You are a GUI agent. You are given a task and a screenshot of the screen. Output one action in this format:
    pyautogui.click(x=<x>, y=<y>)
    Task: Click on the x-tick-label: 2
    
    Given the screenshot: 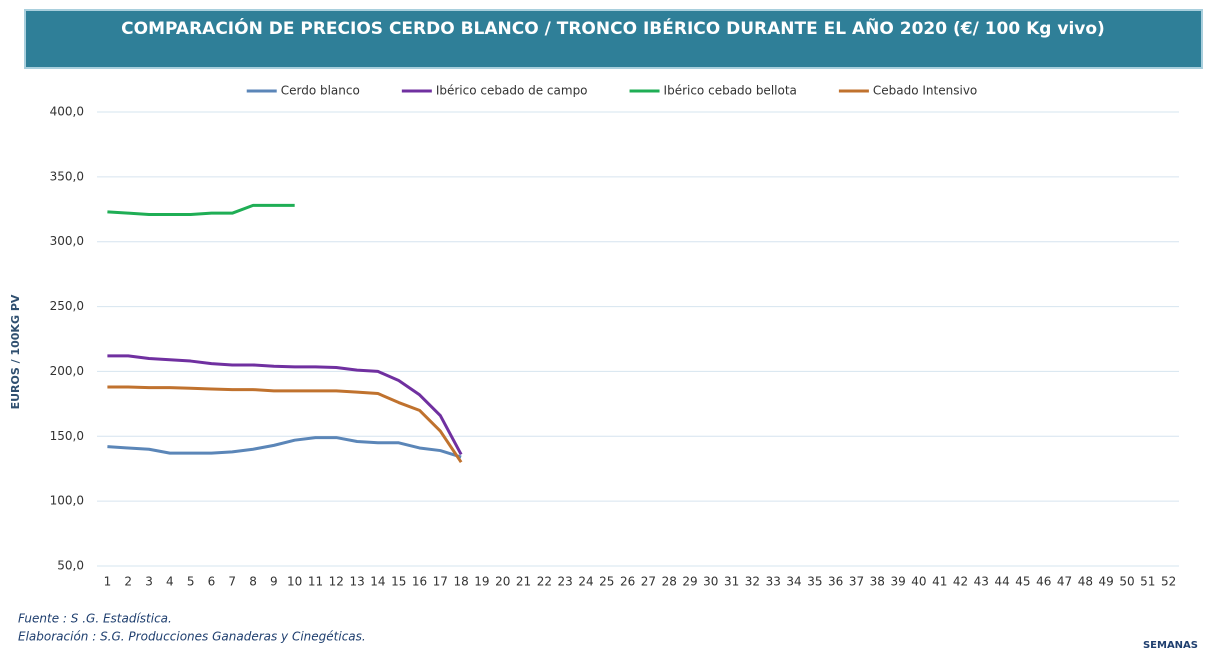 What is the action you would take?
    pyautogui.click(x=128, y=582)
    